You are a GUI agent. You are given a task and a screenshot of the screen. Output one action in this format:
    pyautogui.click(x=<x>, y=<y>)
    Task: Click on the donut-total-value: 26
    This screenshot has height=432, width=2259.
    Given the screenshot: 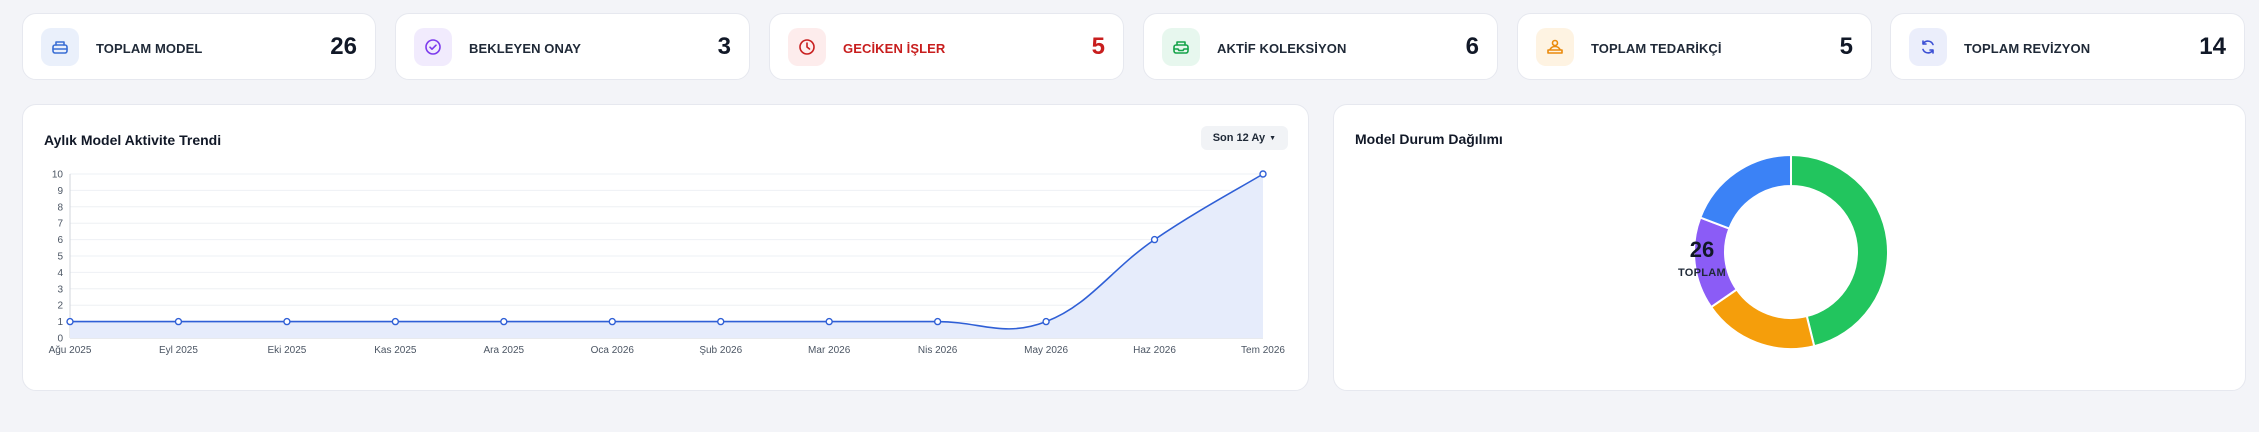 What is the action you would take?
    pyautogui.click(x=1702, y=249)
    